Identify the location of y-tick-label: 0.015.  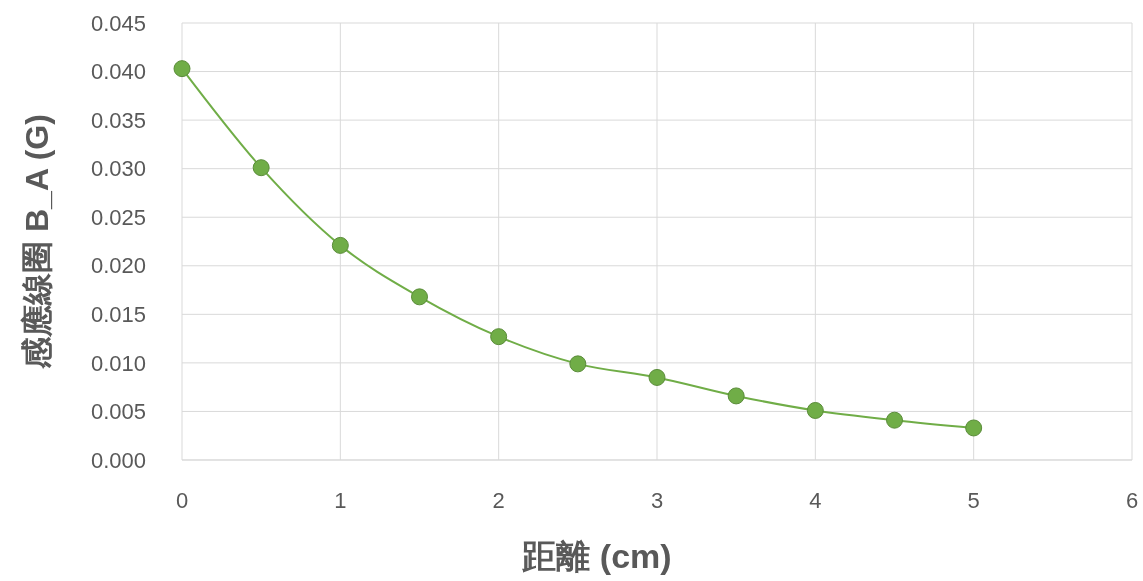
(118, 315).